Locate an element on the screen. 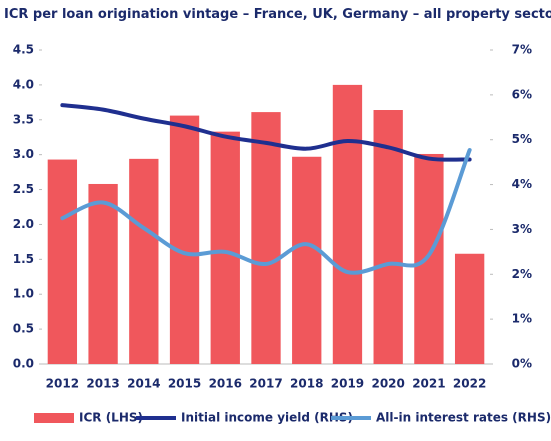 The image size is (551, 441). x-tick-label: 2017 is located at coordinates (265, 384).